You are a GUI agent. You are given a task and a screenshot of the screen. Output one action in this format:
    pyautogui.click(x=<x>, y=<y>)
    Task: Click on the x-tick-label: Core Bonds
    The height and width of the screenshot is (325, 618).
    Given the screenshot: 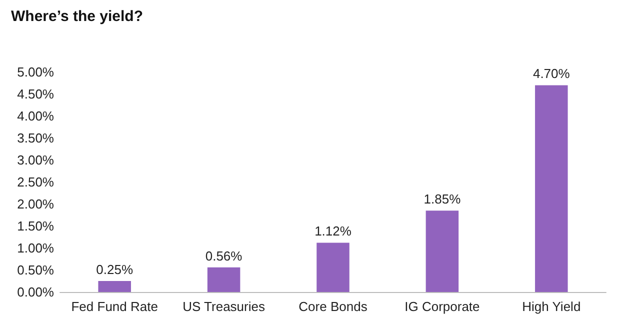 What is the action you would take?
    pyautogui.click(x=333, y=306)
    